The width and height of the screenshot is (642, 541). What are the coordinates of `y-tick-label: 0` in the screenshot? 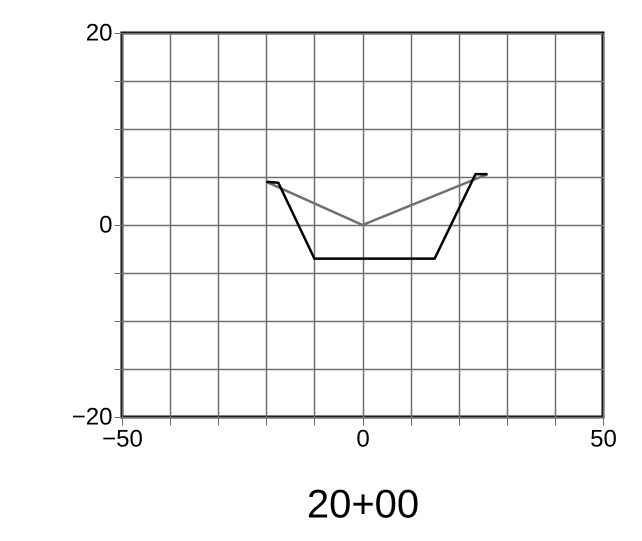 It's located at (105, 225).